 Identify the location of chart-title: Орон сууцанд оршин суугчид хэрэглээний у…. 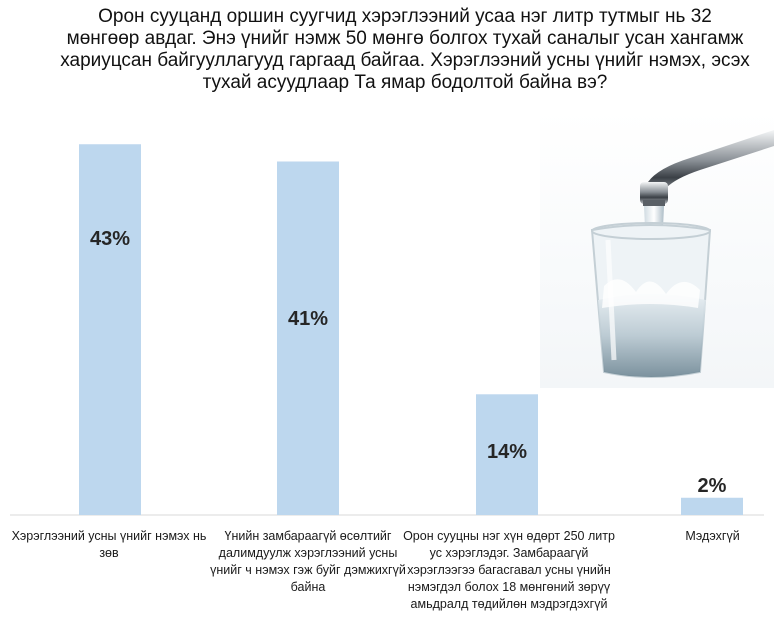
(405, 49).